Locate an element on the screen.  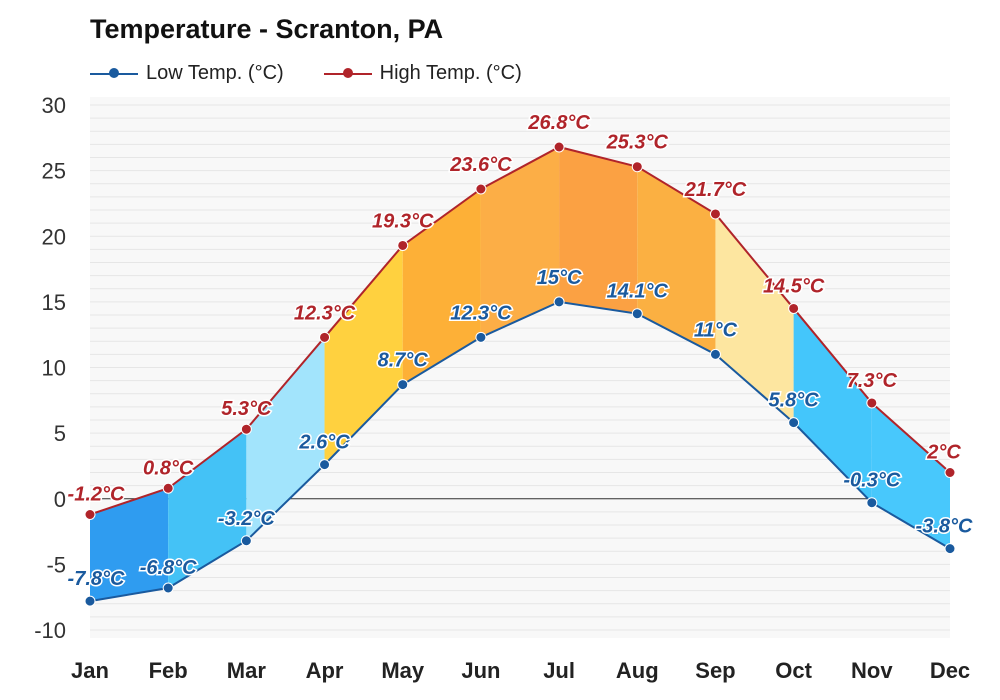
y-tick-label: 30 is located at coordinates (54, 105).